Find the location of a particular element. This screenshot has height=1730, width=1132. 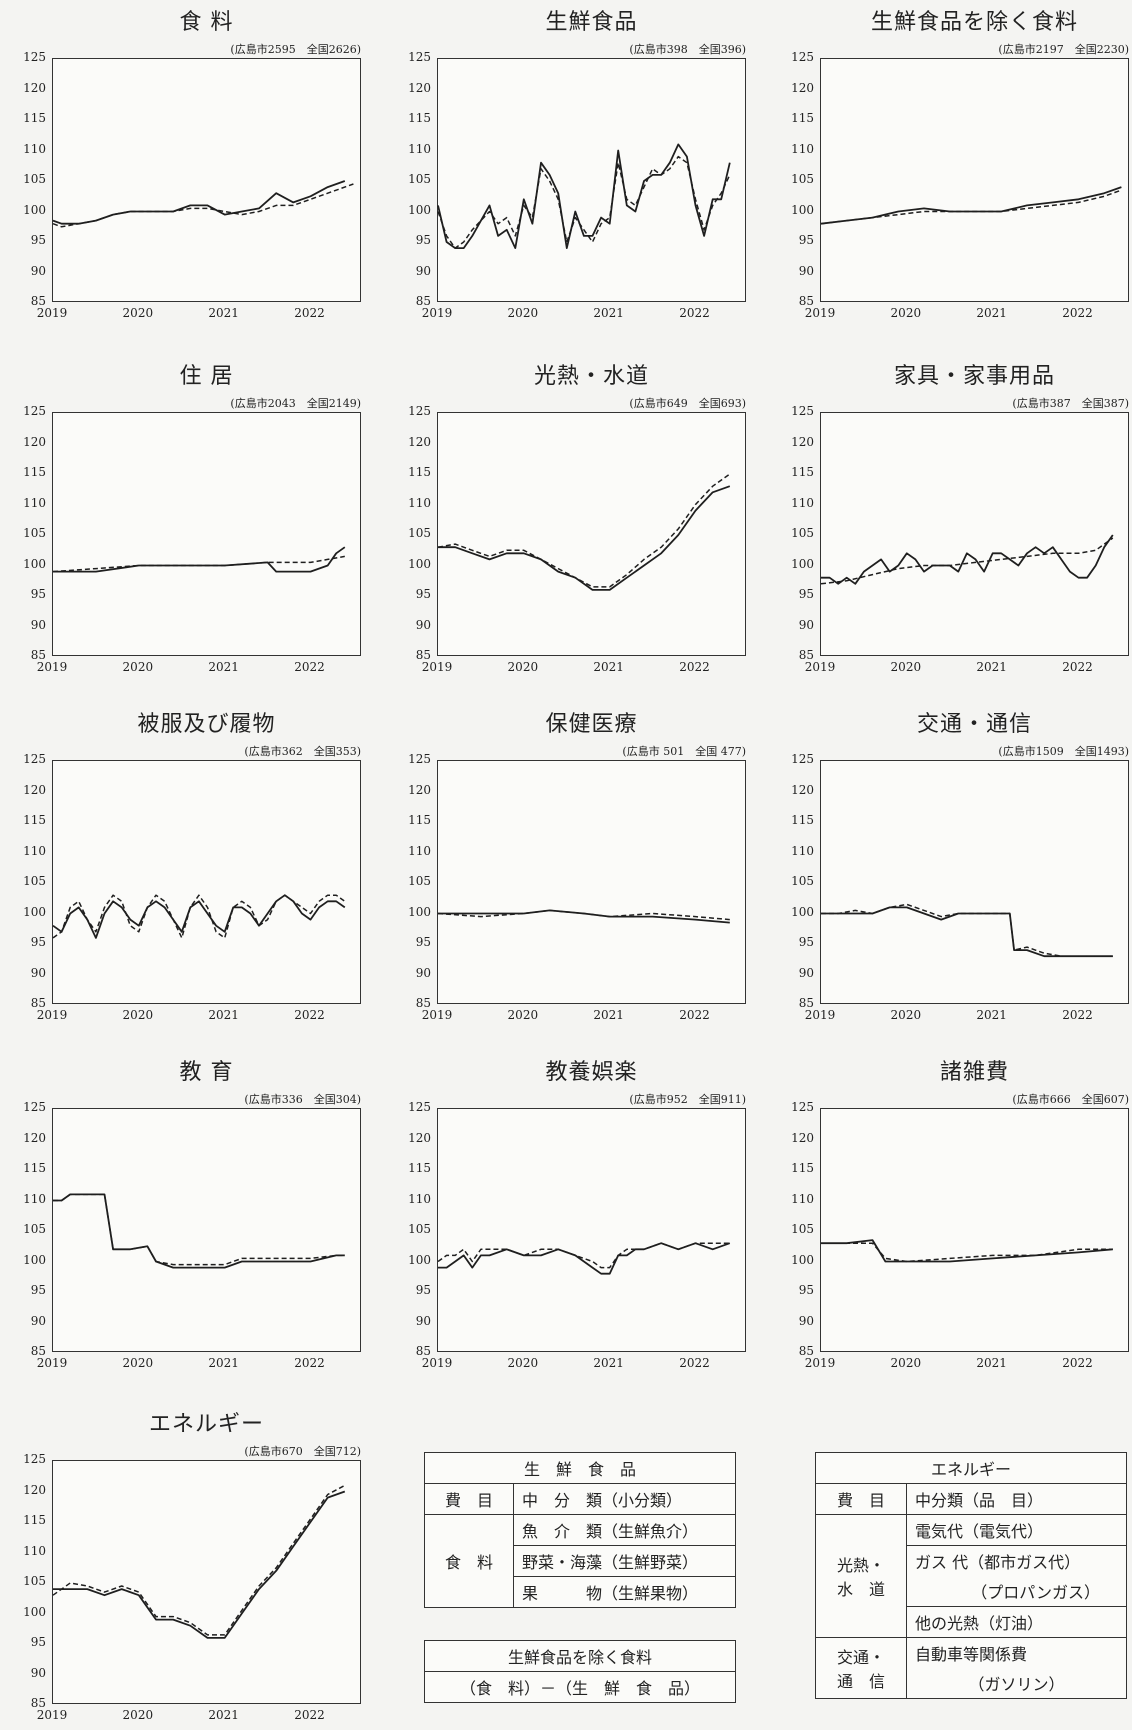

chart-weights: (広島市387 全国387) is located at coordinates (1070, 403).